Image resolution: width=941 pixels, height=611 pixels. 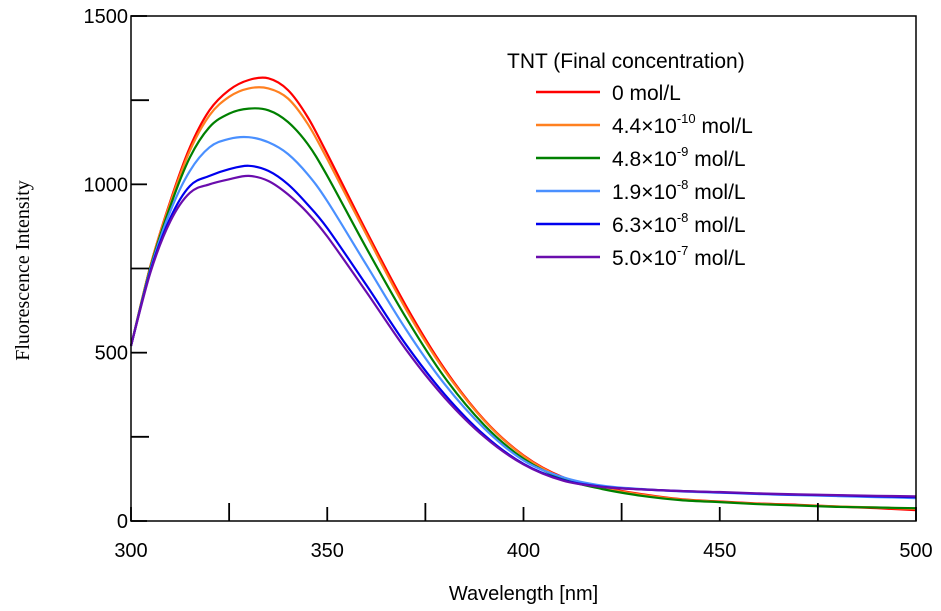 What do you see at coordinates (719, 551) in the screenshot?
I see `x-tick-label: 450` at bounding box center [719, 551].